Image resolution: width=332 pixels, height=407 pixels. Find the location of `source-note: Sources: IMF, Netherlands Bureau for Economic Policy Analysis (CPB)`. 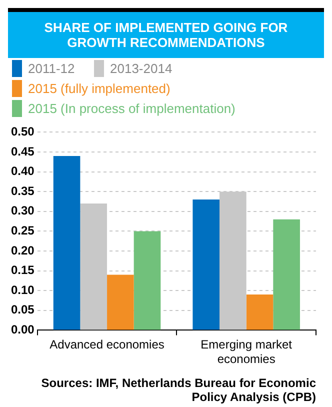

source-note: Sources: IMF, Netherlands Bureau for Economic Policy Analysis (CPB) is located at coordinates (178, 389).